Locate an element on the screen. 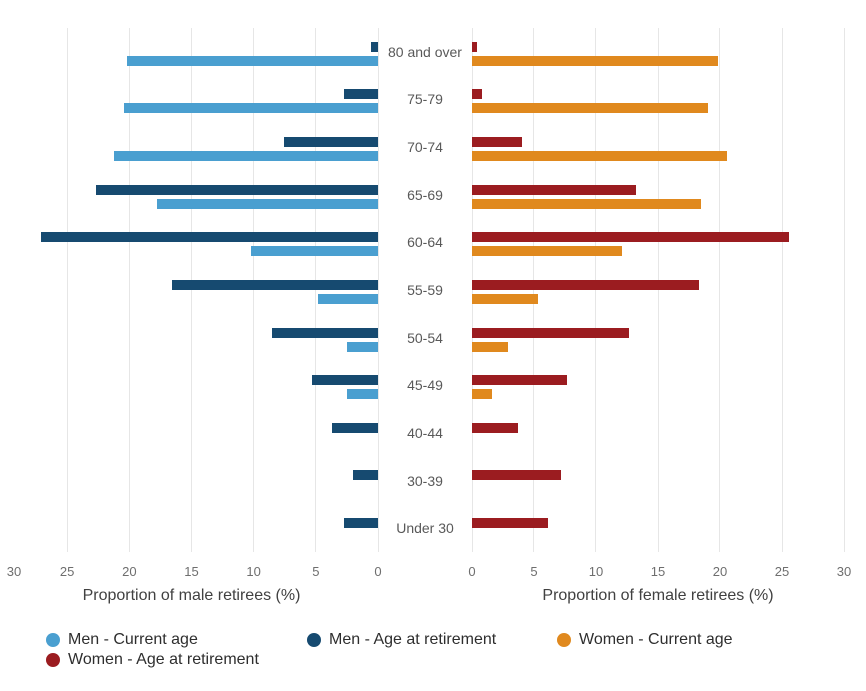 The width and height of the screenshot is (866, 691). legend-item-men-current-age: Men - Current age is located at coordinates (176, 640).